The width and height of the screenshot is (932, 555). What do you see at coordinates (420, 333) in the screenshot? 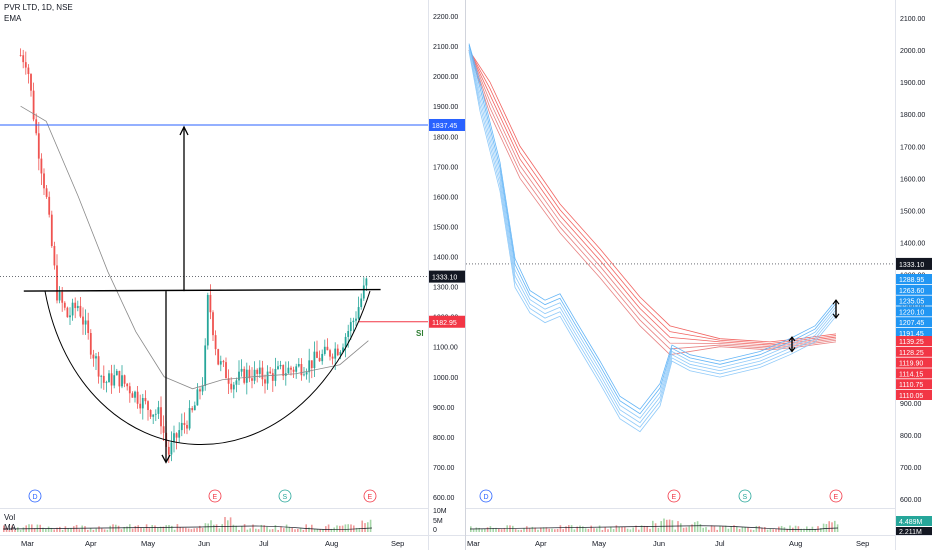
I see `stop-loss-annotation: Sl` at bounding box center [420, 333].